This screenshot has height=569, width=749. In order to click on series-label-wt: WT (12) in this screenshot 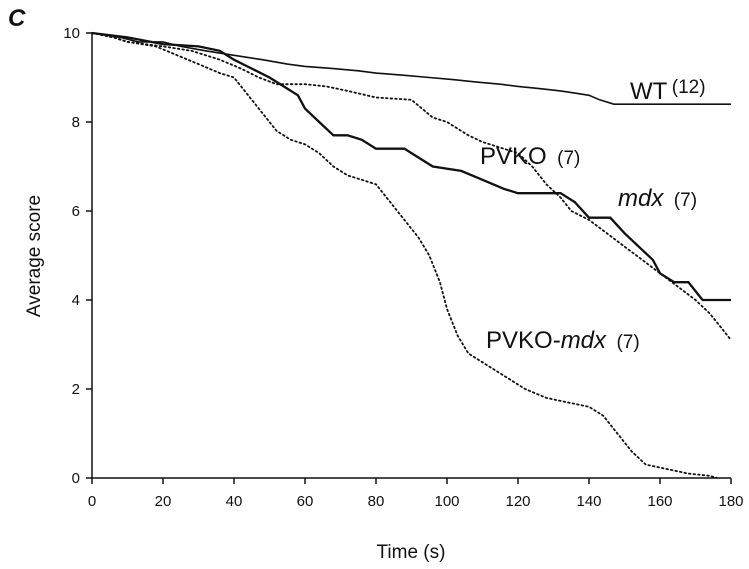, I will do `click(668, 91)`.